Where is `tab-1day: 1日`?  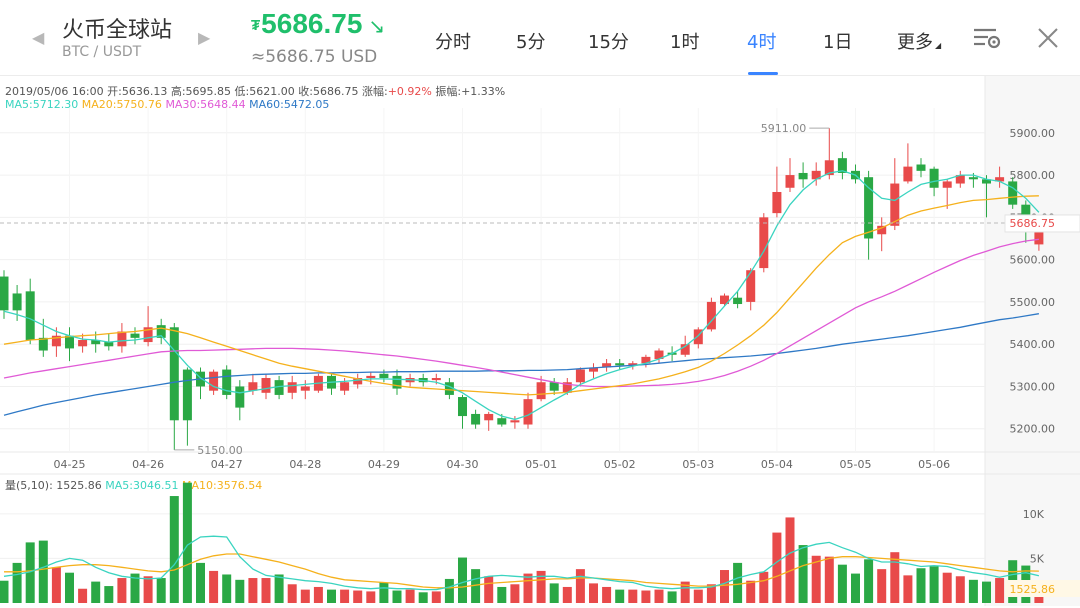 tab-1day: 1日 is located at coordinates (838, 42).